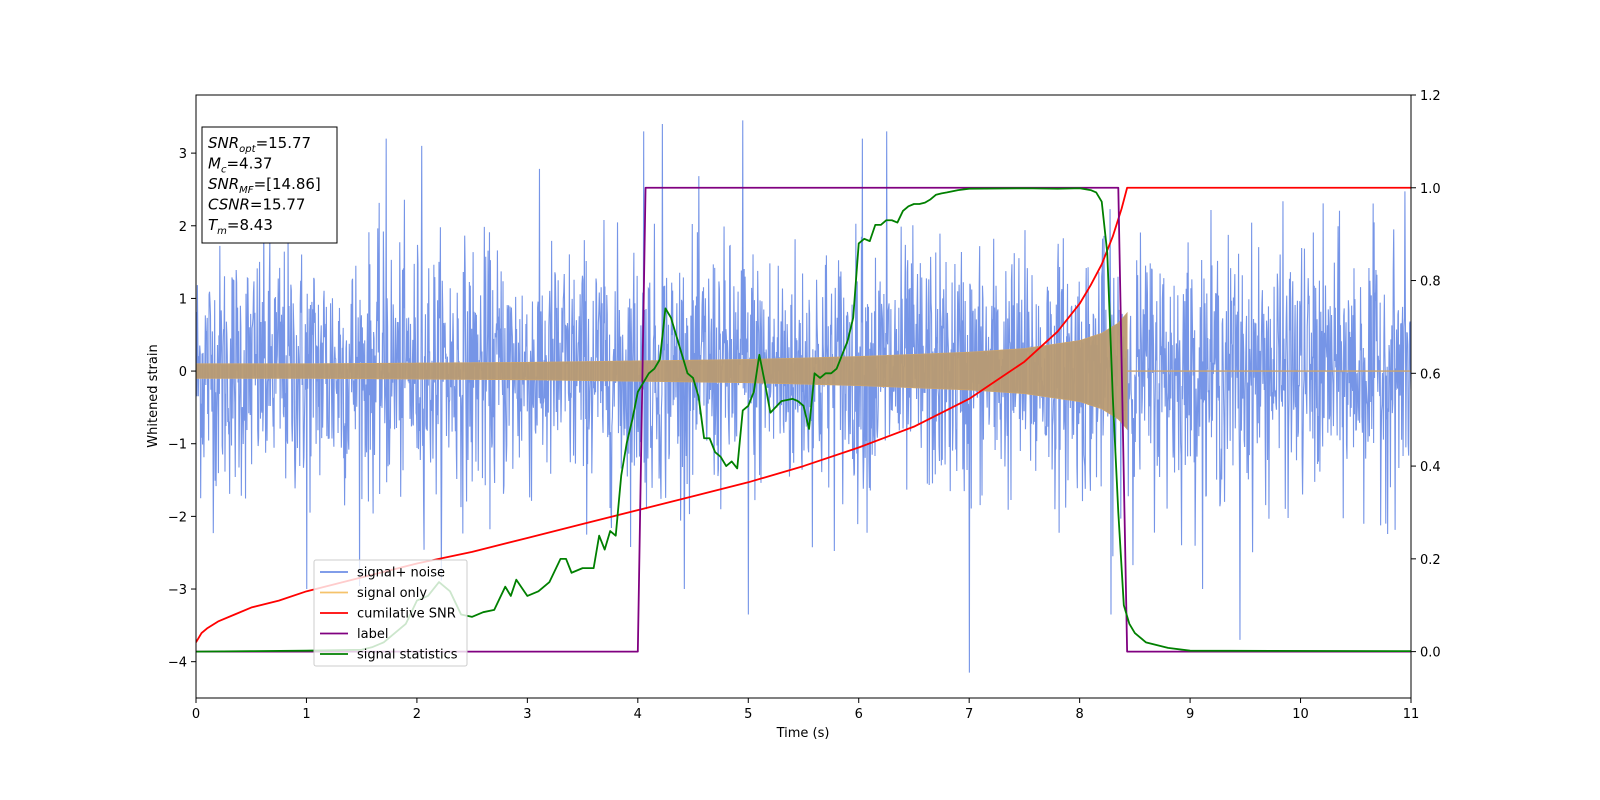 The height and width of the screenshot is (800, 1600). I want to click on x-tick-label: 6, so click(859, 714).